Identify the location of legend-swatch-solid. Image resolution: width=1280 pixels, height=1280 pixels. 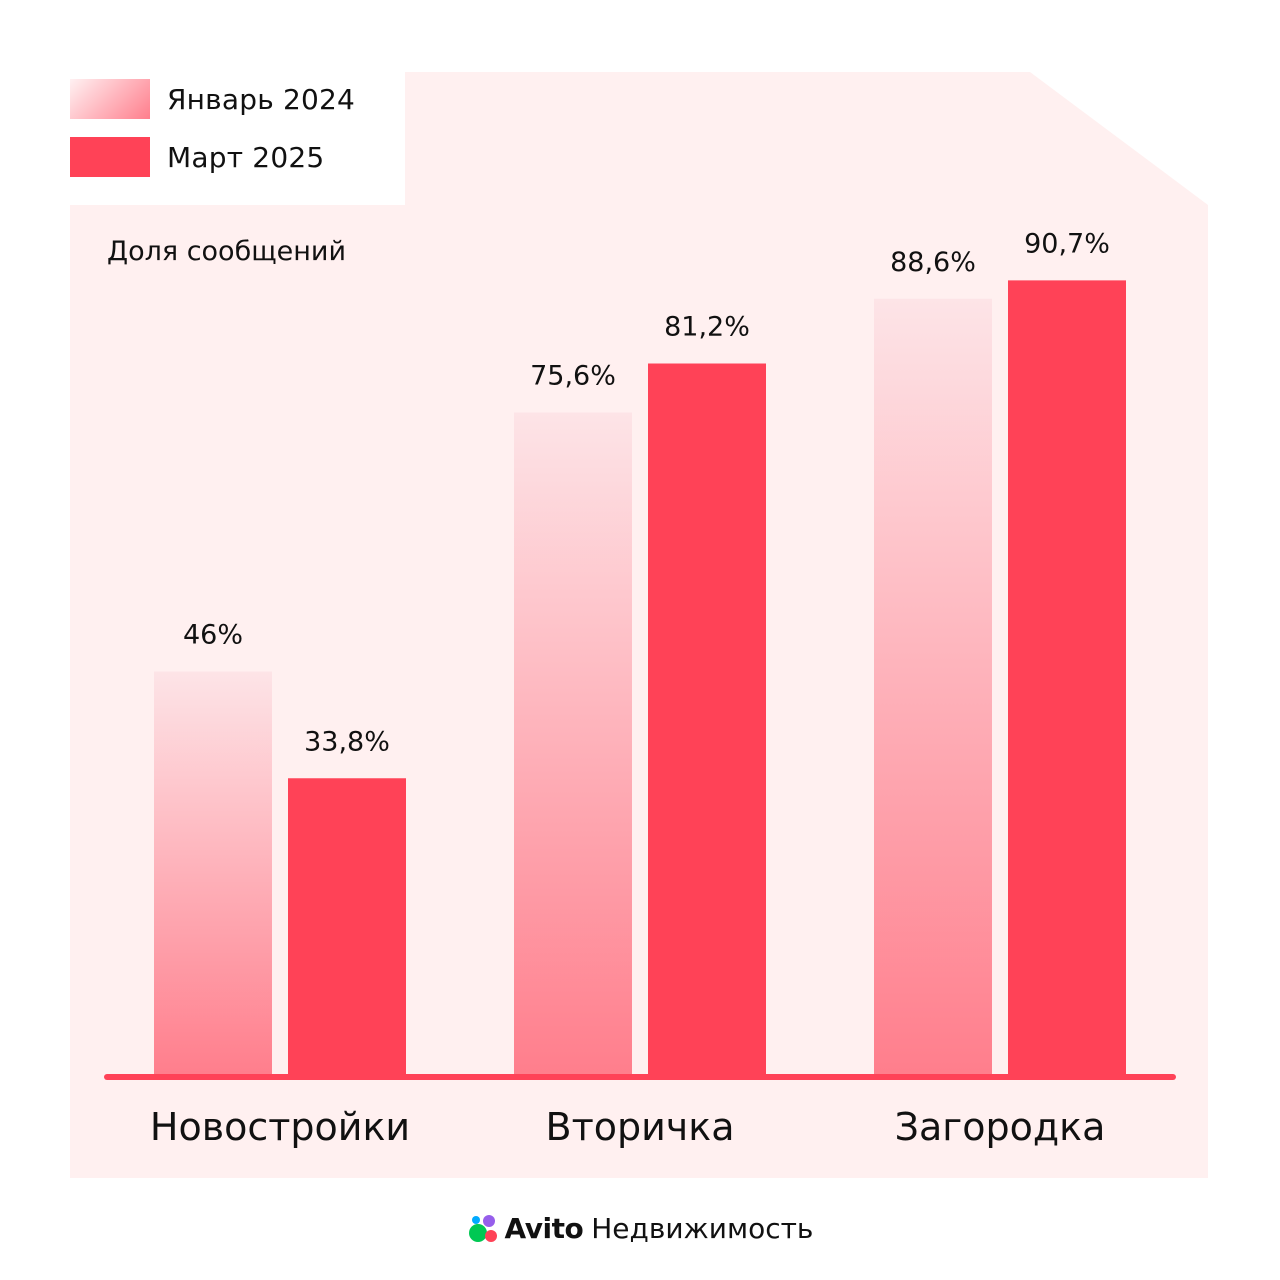
(110, 157).